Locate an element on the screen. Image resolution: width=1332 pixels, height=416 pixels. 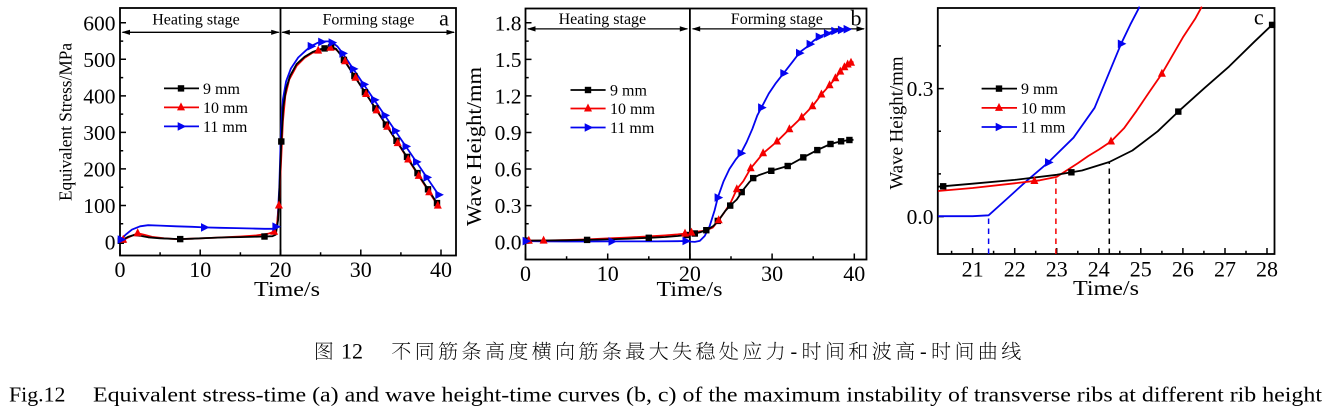
svg-text: 1.2 is located at coordinates (508, 97).